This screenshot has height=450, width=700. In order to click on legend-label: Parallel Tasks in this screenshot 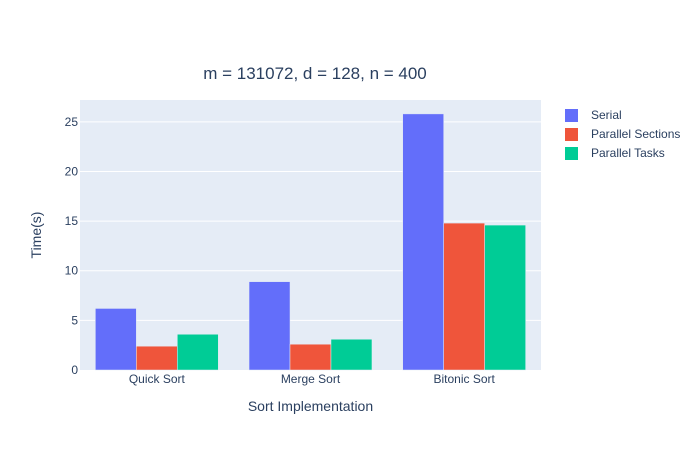, I will do `click(628, 153)`.